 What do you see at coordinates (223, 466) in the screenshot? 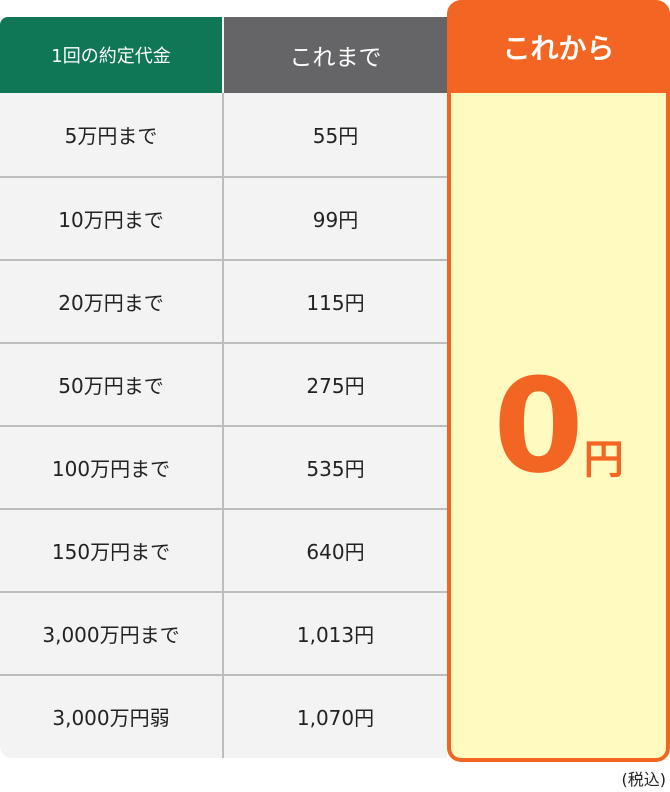
I see `table-row: 100万円まで 535円` at bounding box center [223, 466].